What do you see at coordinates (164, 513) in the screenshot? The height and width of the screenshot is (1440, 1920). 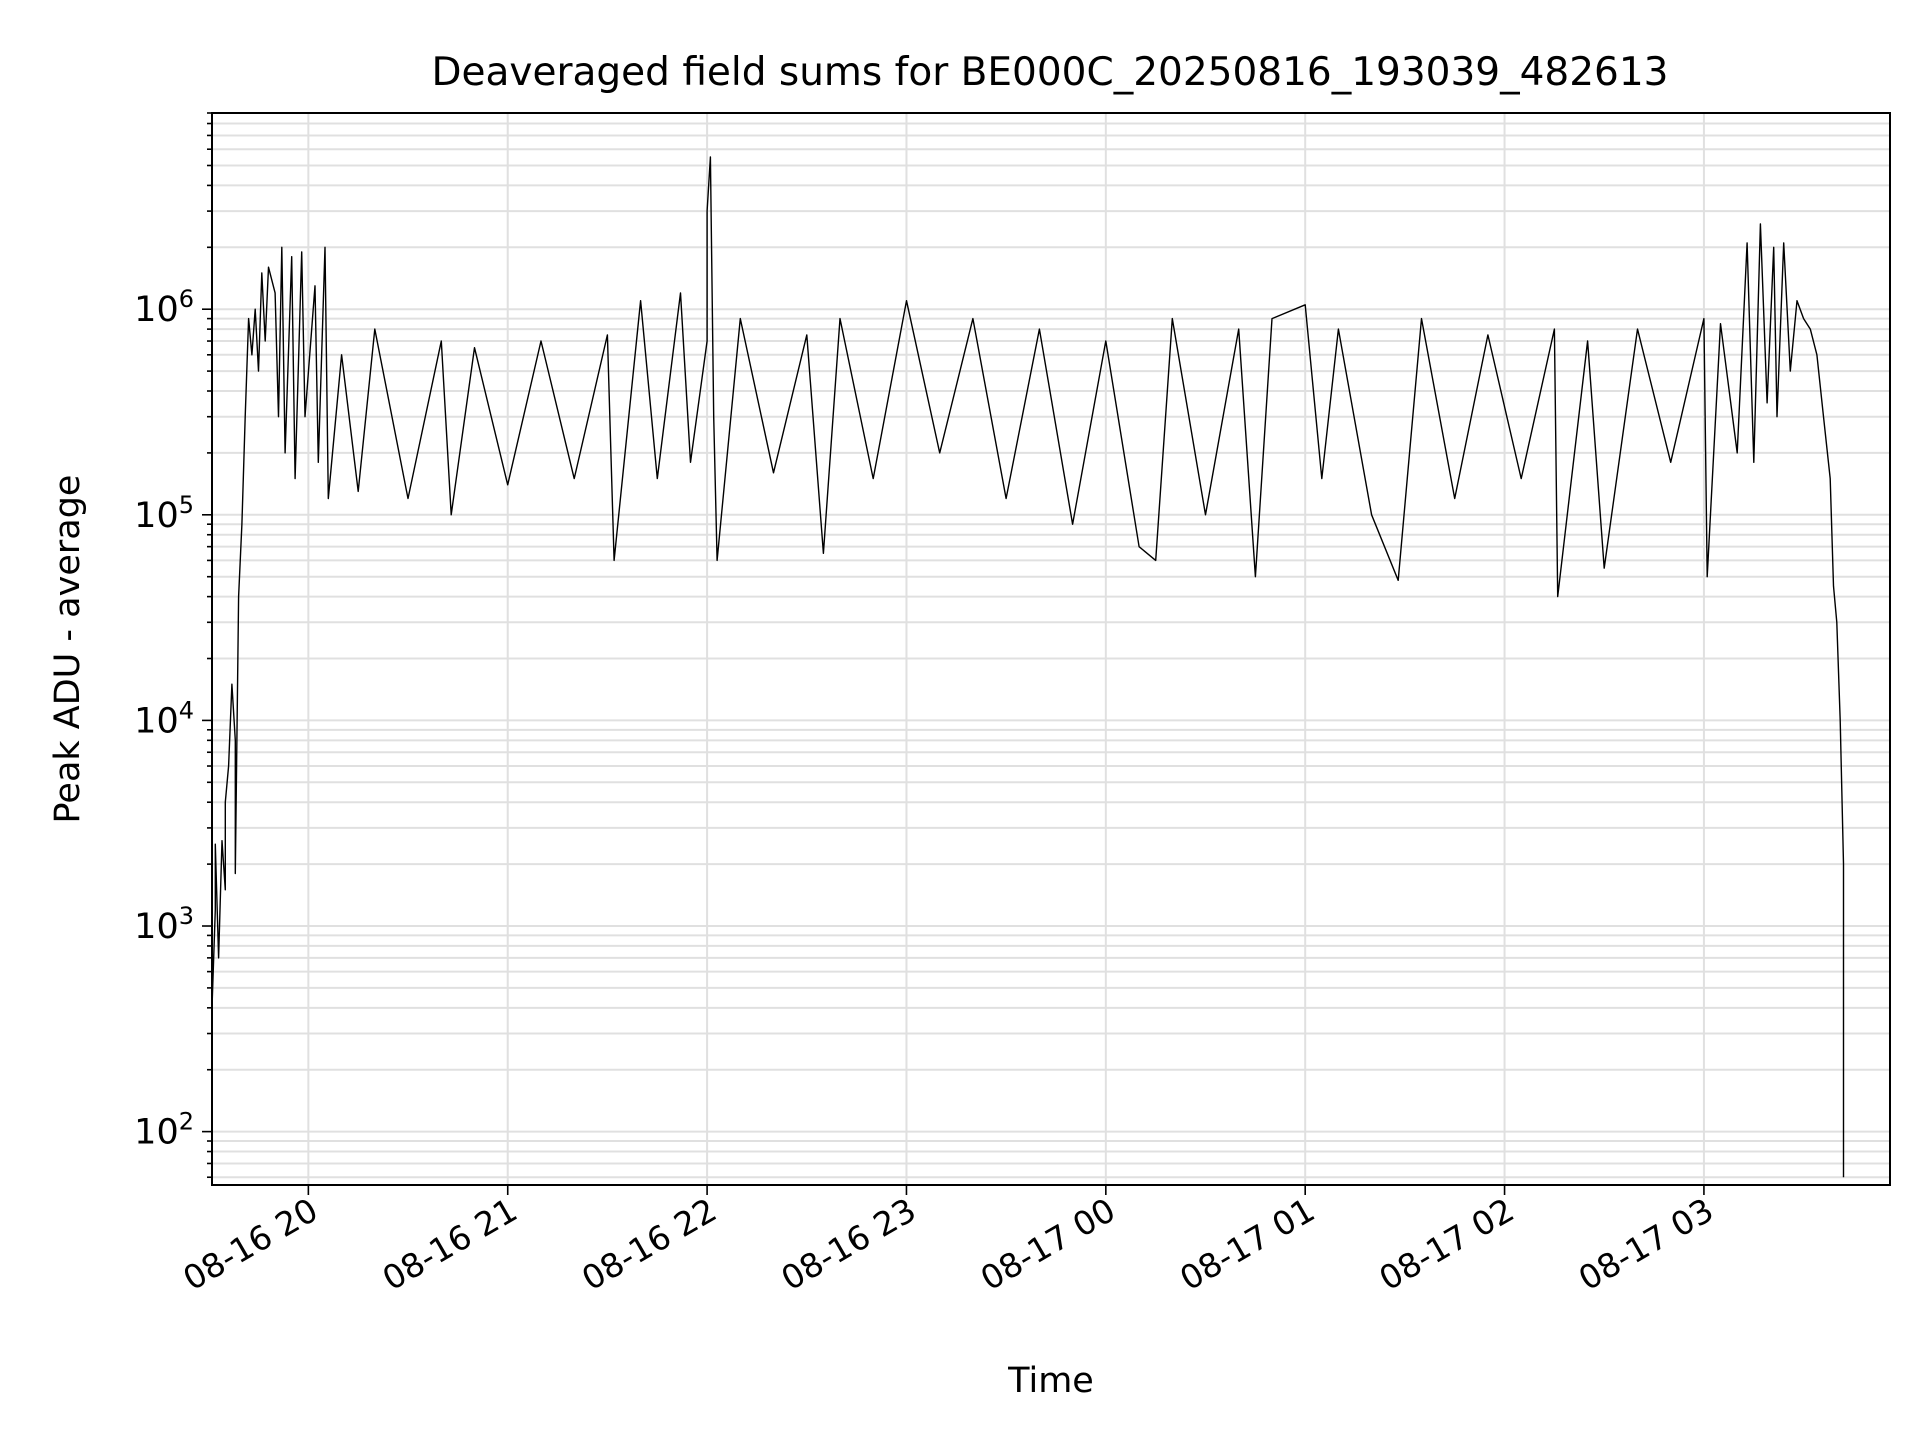 I see `y-tick-label: 105` at bounding box center [164, 513].